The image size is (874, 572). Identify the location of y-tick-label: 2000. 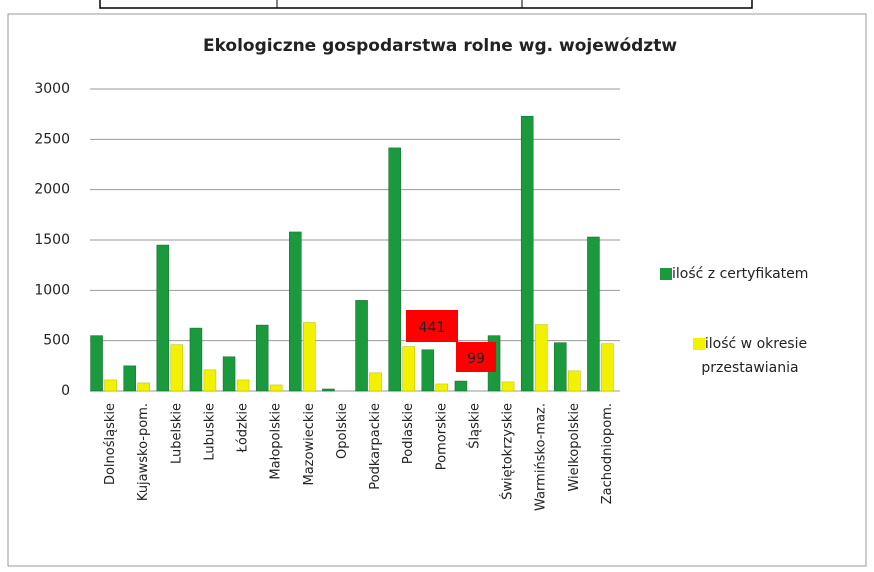
(52, 190).